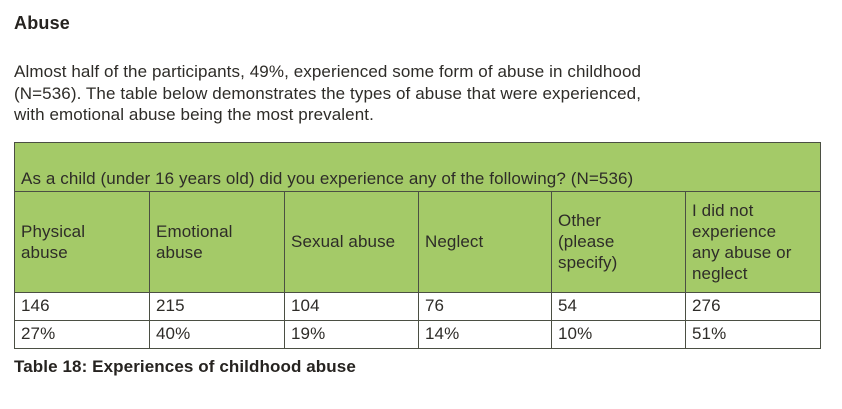 The image size is (842, 409). I want to click on count-no-abuse: 276, so click(753, 306).